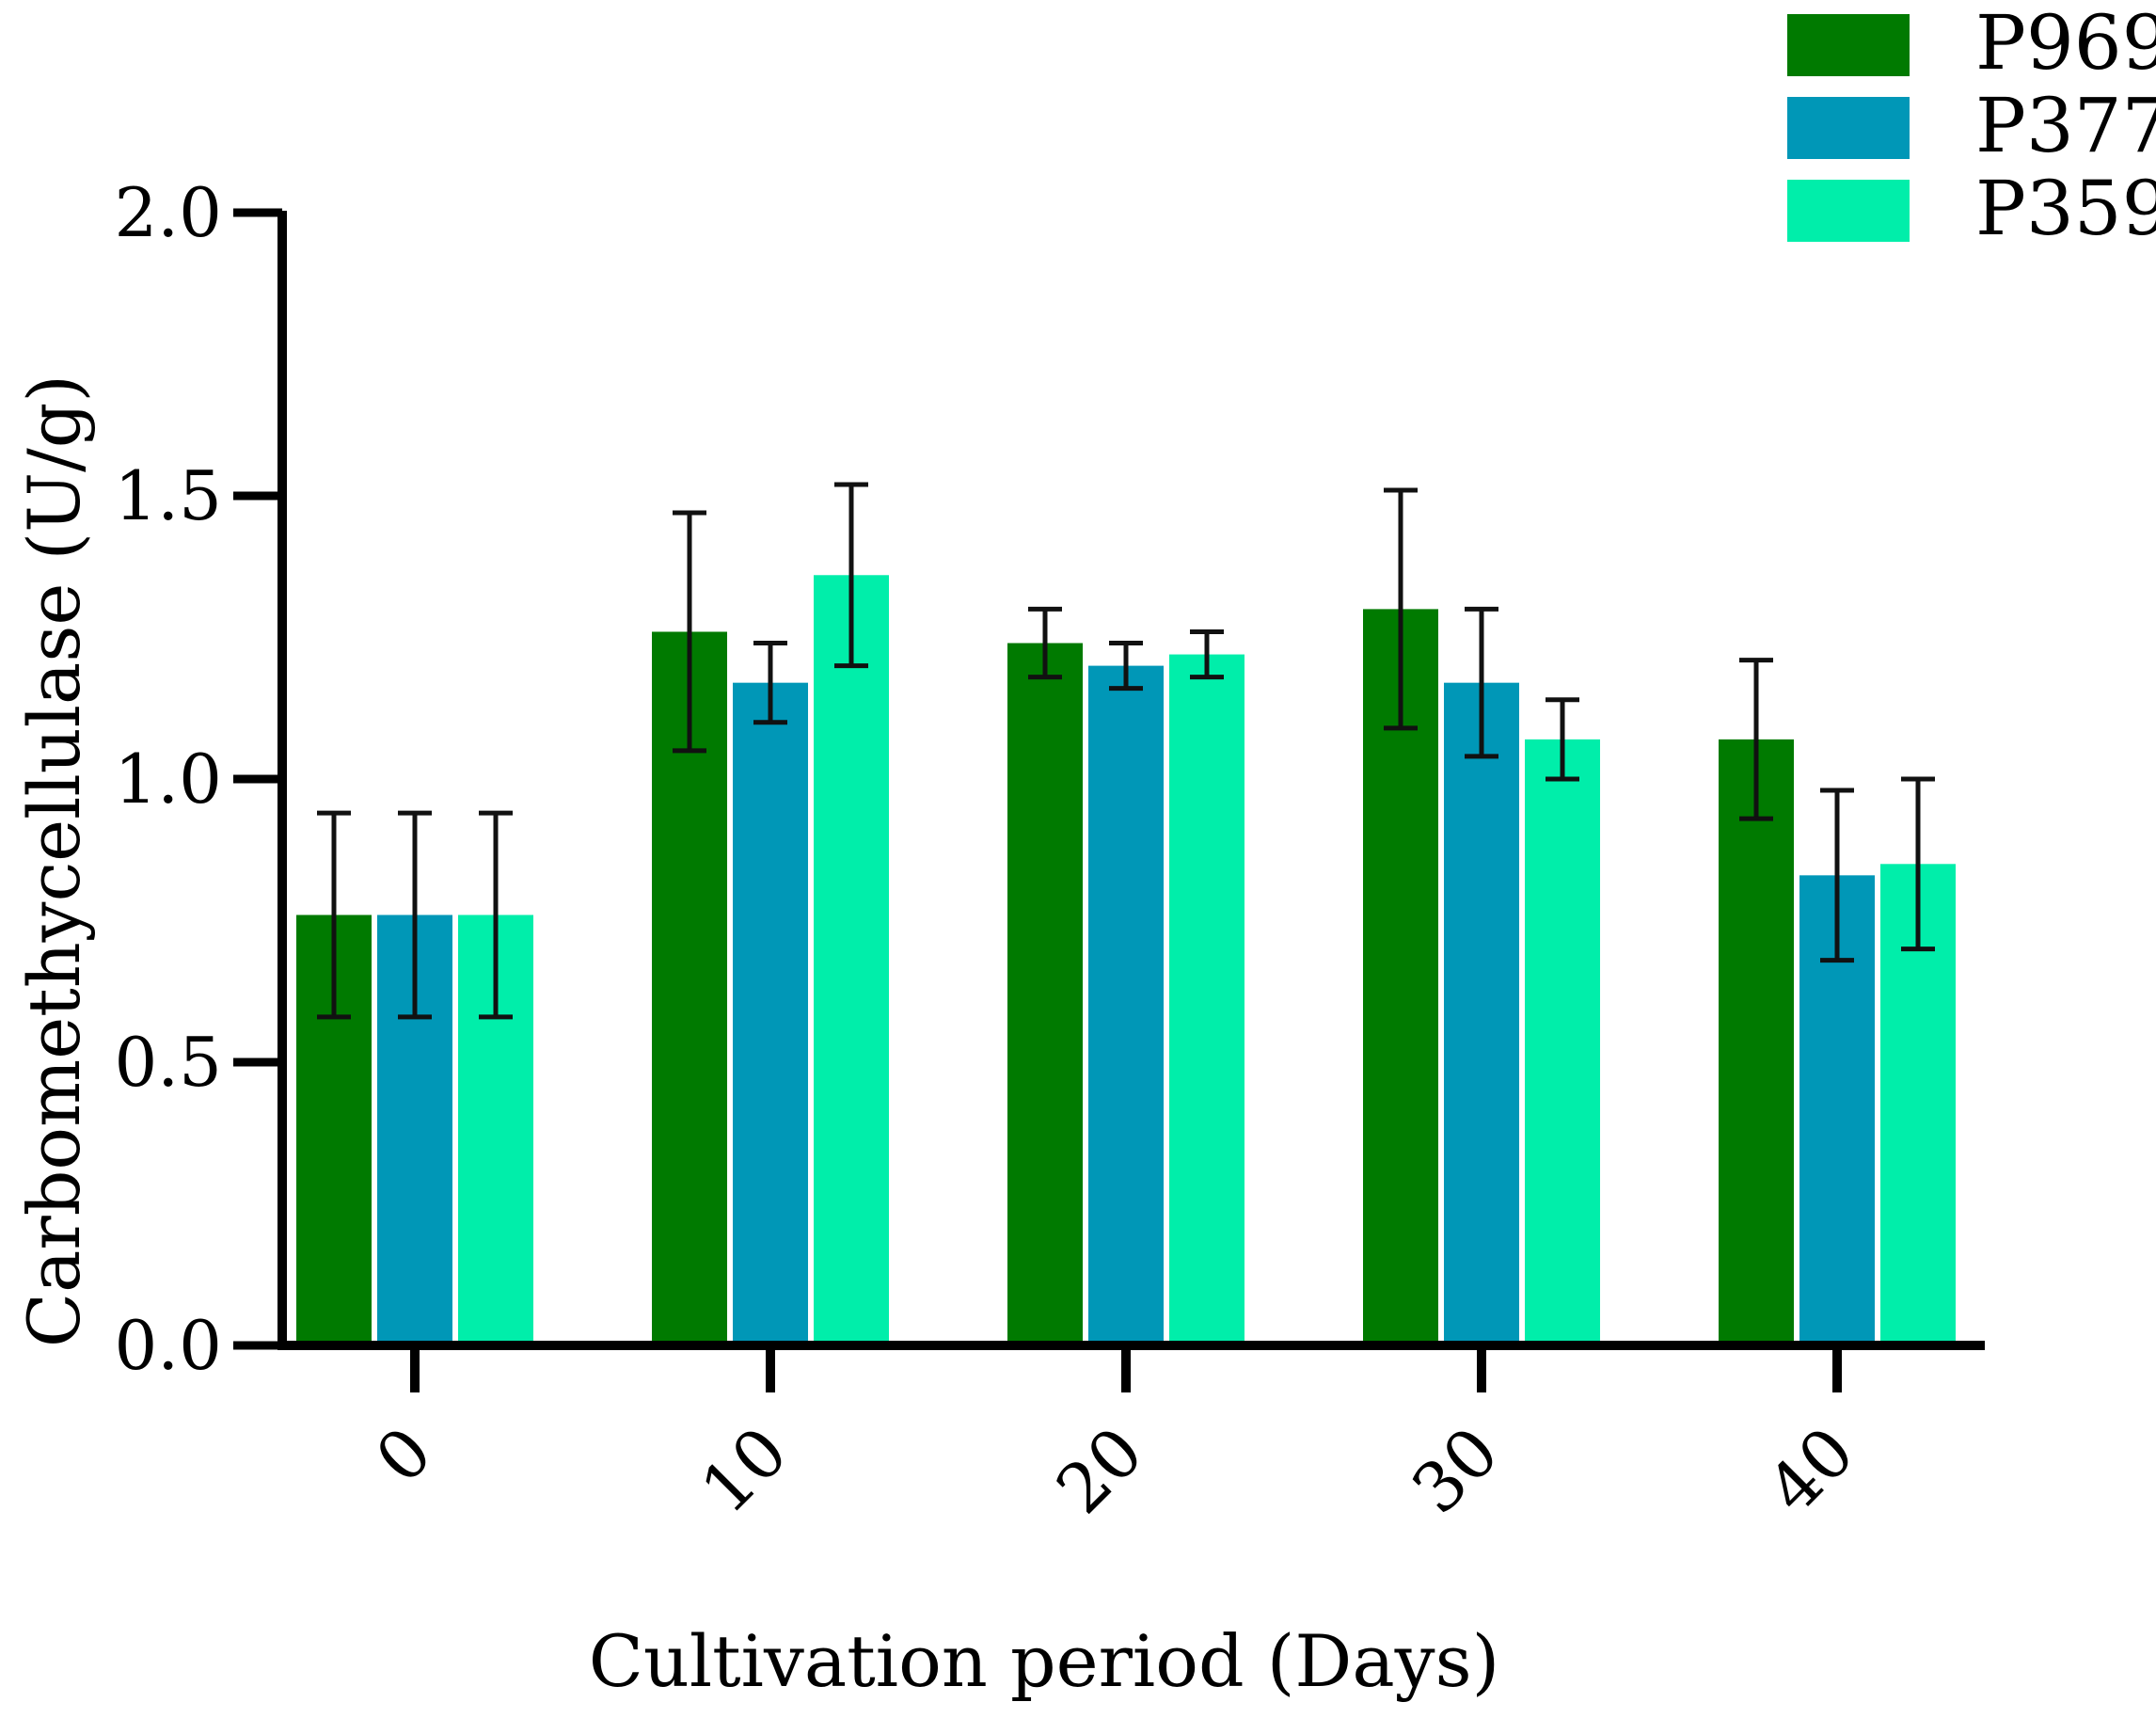 Image resolution: width=2156 pixels, height=1734 pixels. Describe the element at coordinates (744, 1470) in the screenshot. I see `x-tick-label: 10` at that location.